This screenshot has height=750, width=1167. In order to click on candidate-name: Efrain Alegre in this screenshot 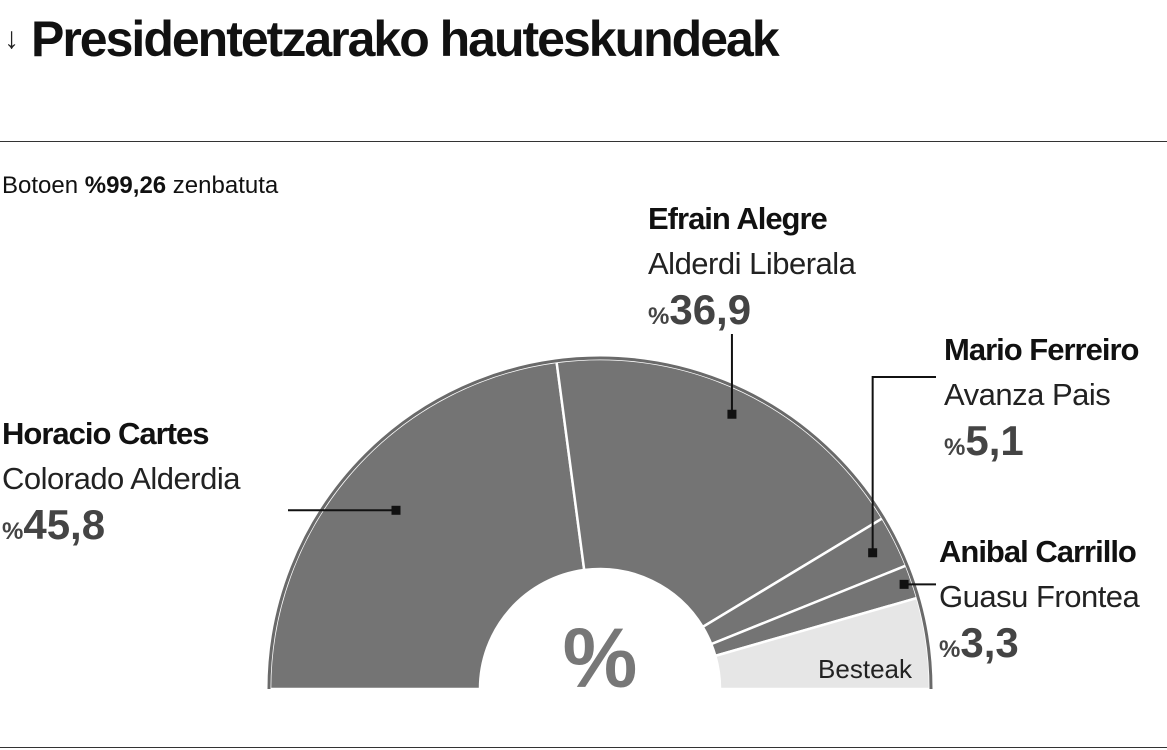, I will do `click(738, 218)`.